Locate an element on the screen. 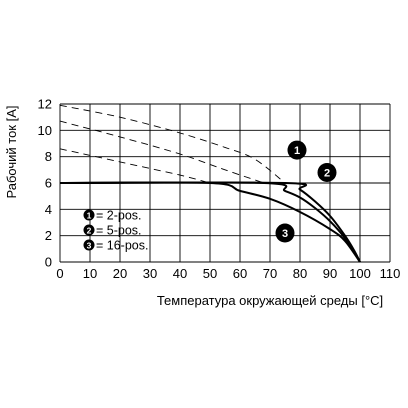  legend-label-3: = 16-pos. is located at coordinates (122, 246).